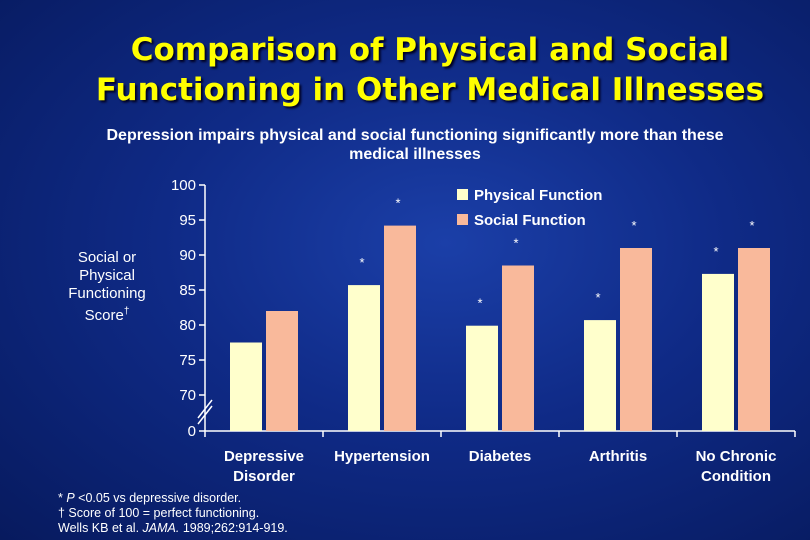  Describe the element at coordinates (187, 255) in the screenshot. I see `y-tick-label: 90` at that location.